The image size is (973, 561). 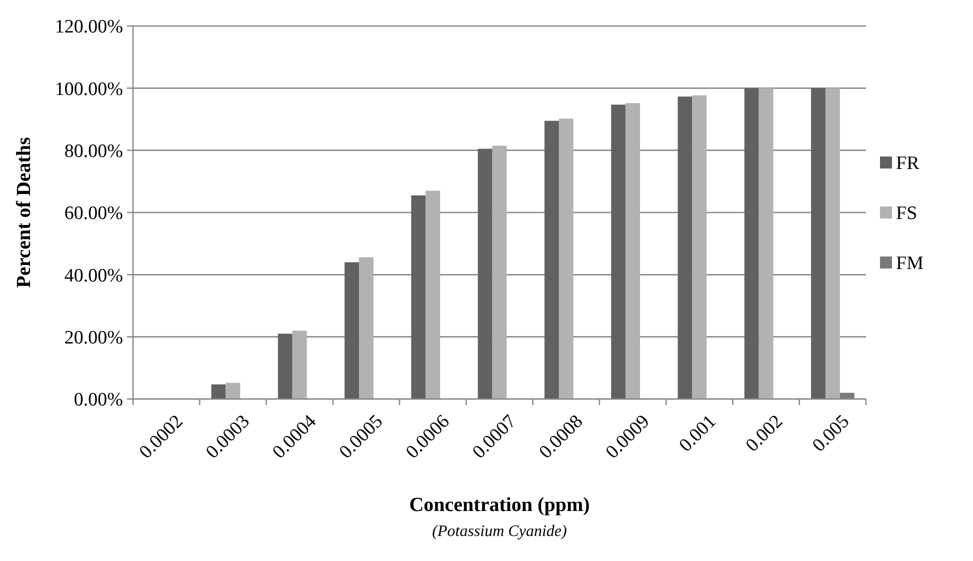 I want to click on y-tick-label: 120.00%, so click(x=89, y=27).